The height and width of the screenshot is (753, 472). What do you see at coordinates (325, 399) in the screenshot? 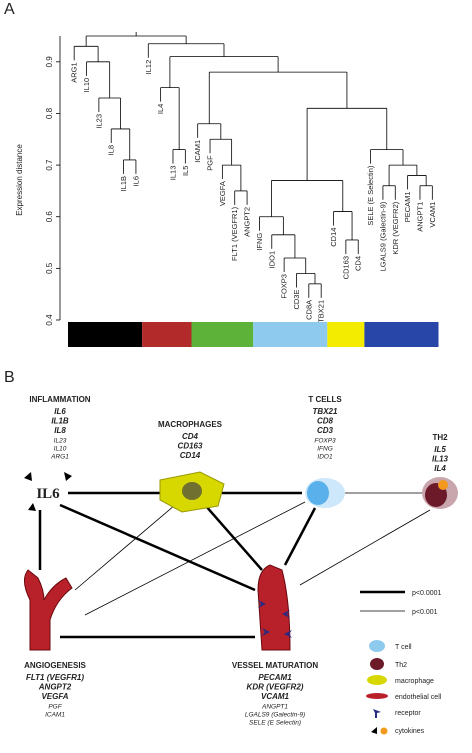
I see `node-title: T CELLS` at bounding box center [325, 399].